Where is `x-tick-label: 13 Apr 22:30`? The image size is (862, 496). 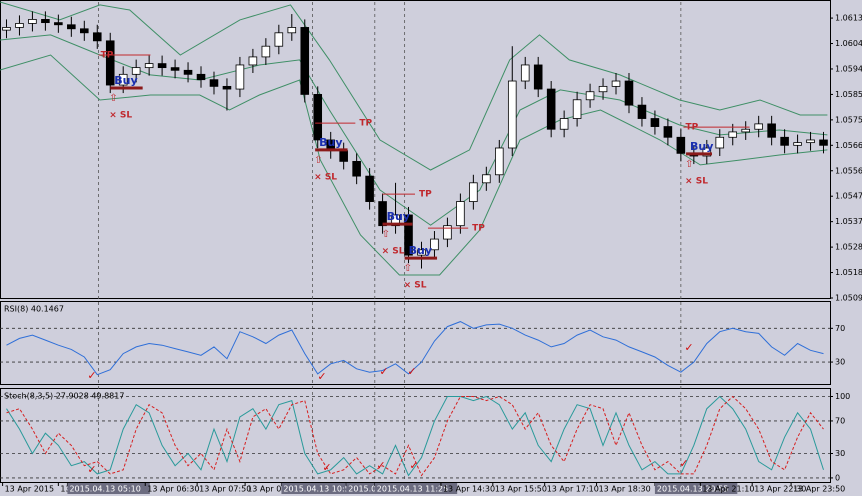
x-tick-label: 13 Apr 22:30 is located at coordinates (780, 489).